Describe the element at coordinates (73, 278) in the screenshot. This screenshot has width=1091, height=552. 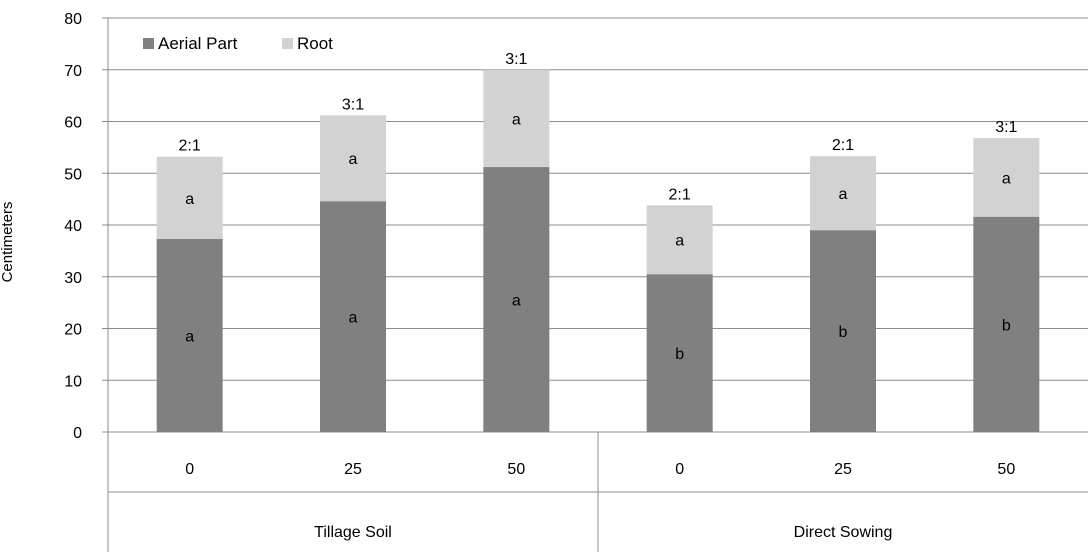
I see `y-tick-label: 30` at that location.